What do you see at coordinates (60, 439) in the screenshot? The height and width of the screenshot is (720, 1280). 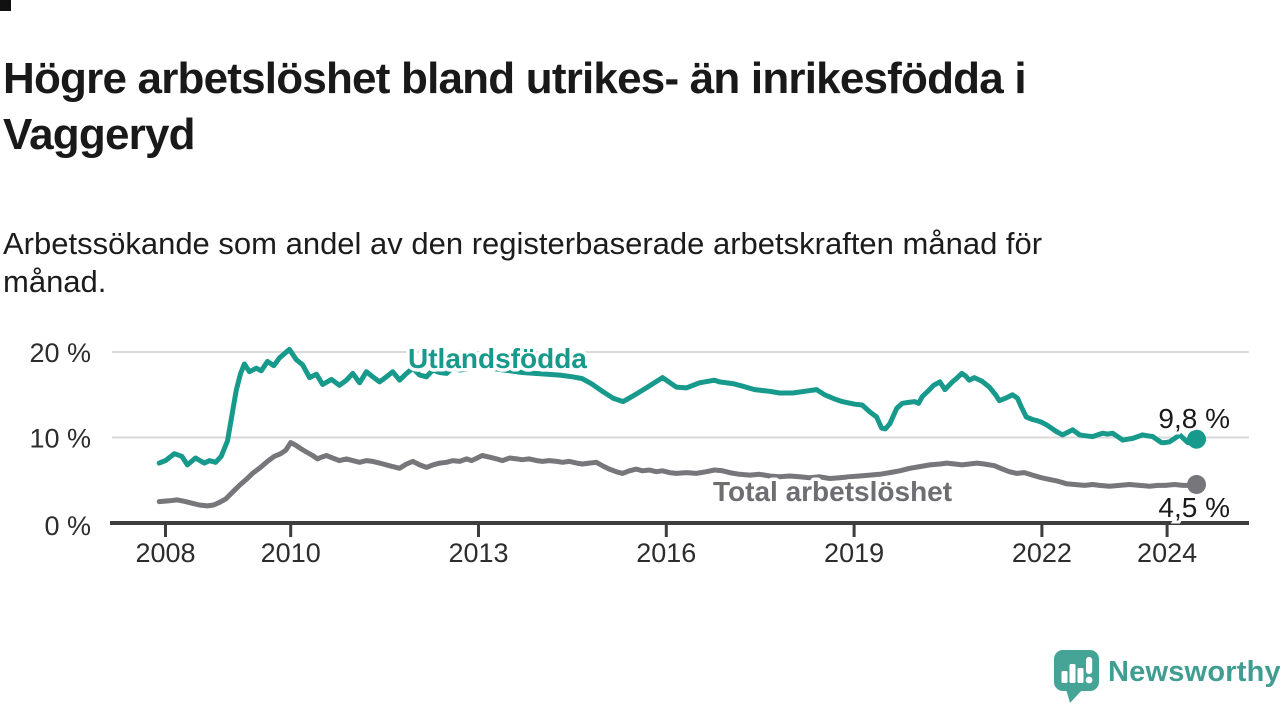 I see `y-axis-label-10: 10 %` at bounding box center [60, 439].